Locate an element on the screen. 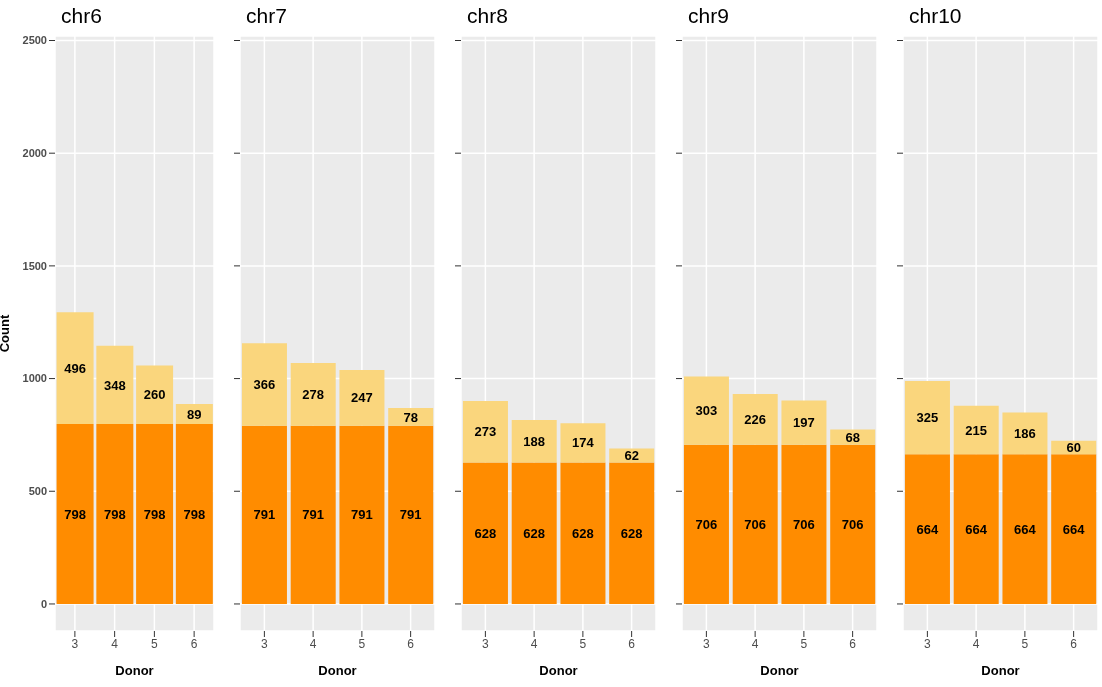  y-tick-label: 500 is located at coordinates (37, 491).